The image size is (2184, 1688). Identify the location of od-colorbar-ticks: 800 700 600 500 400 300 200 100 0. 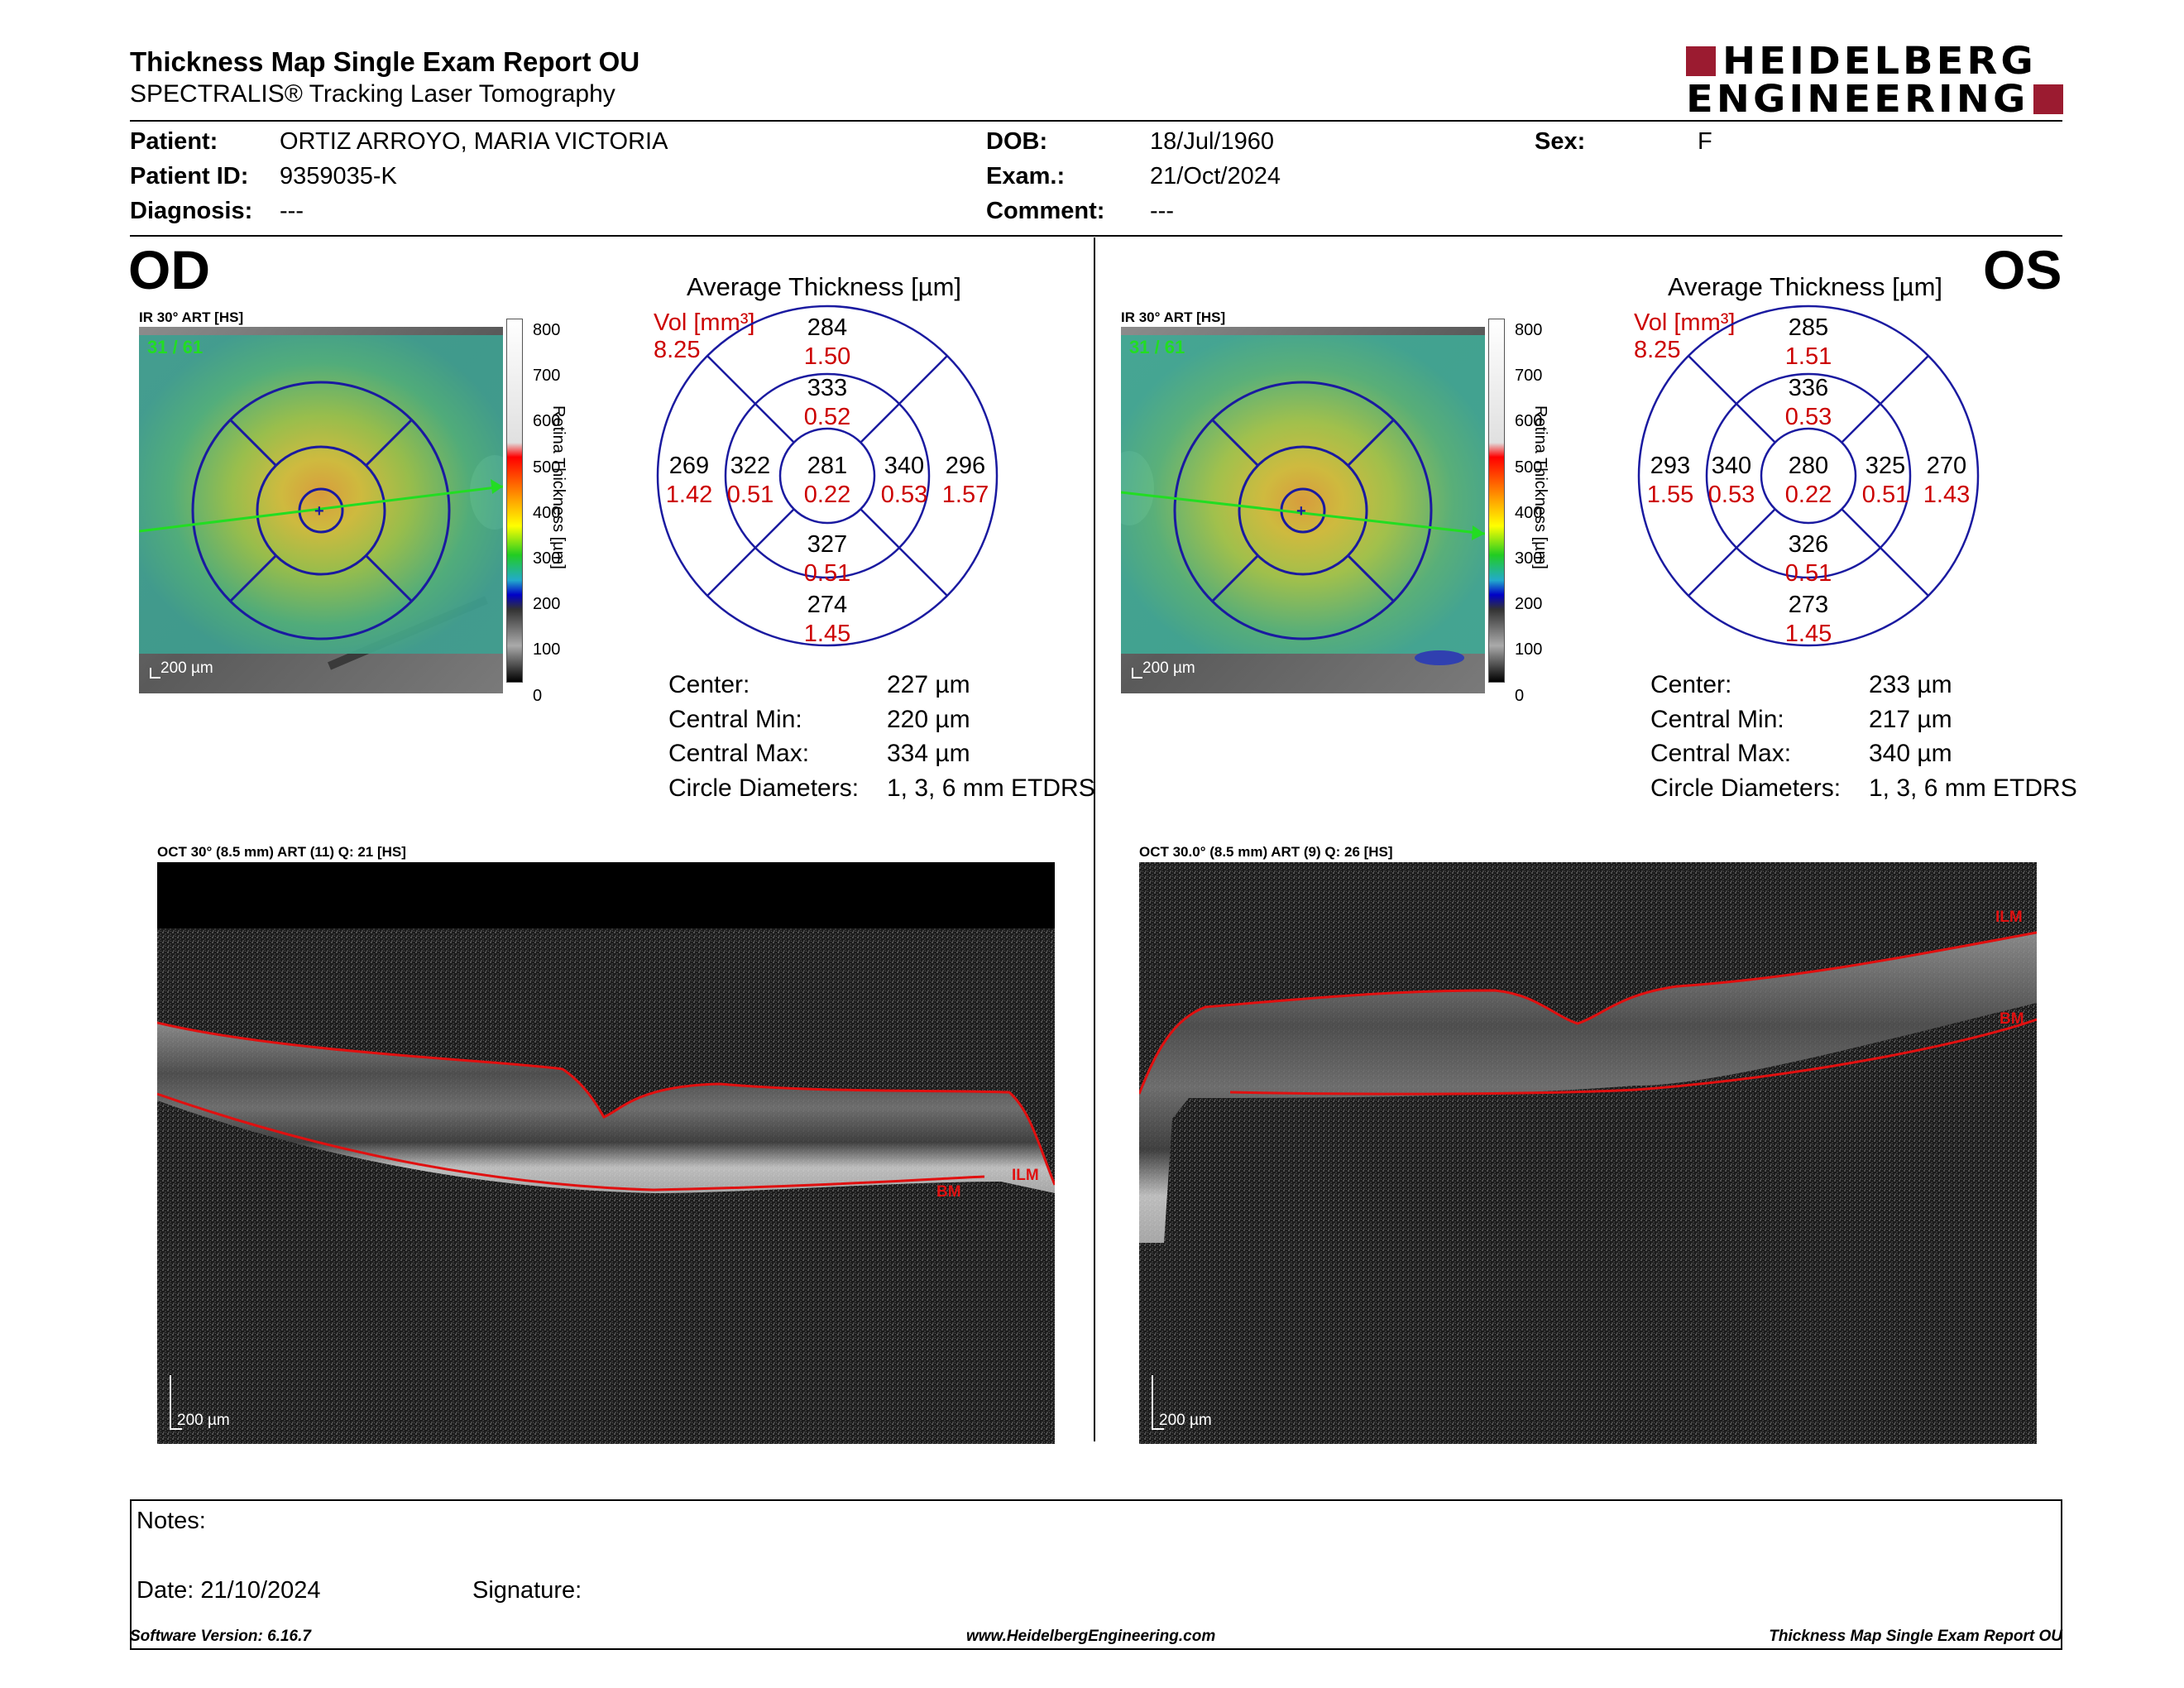
(546, 513).